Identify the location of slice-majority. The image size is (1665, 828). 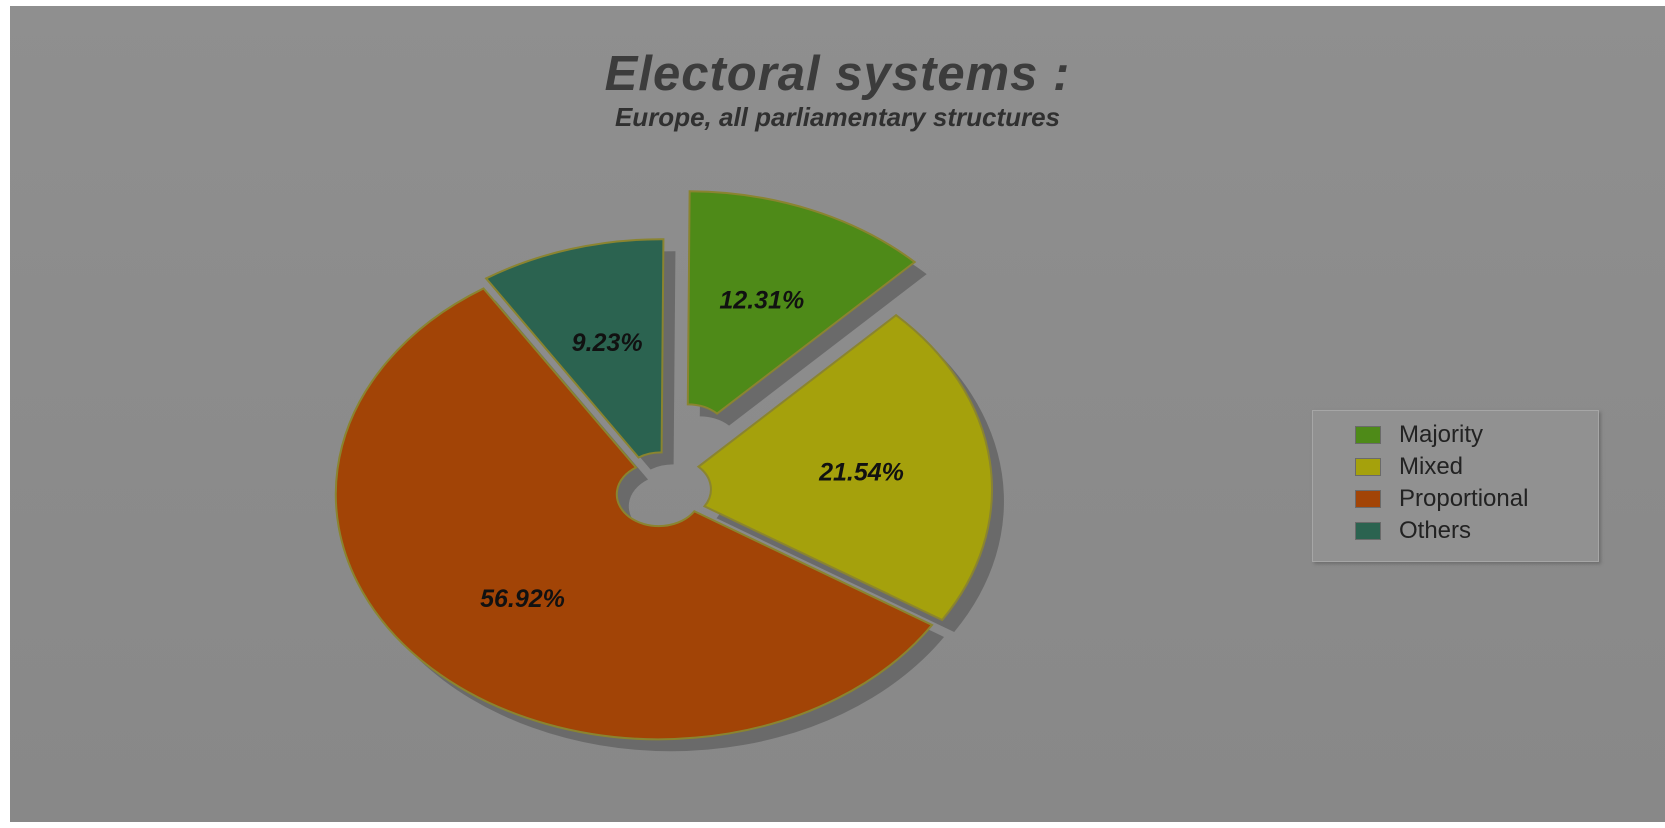
(801, 302).